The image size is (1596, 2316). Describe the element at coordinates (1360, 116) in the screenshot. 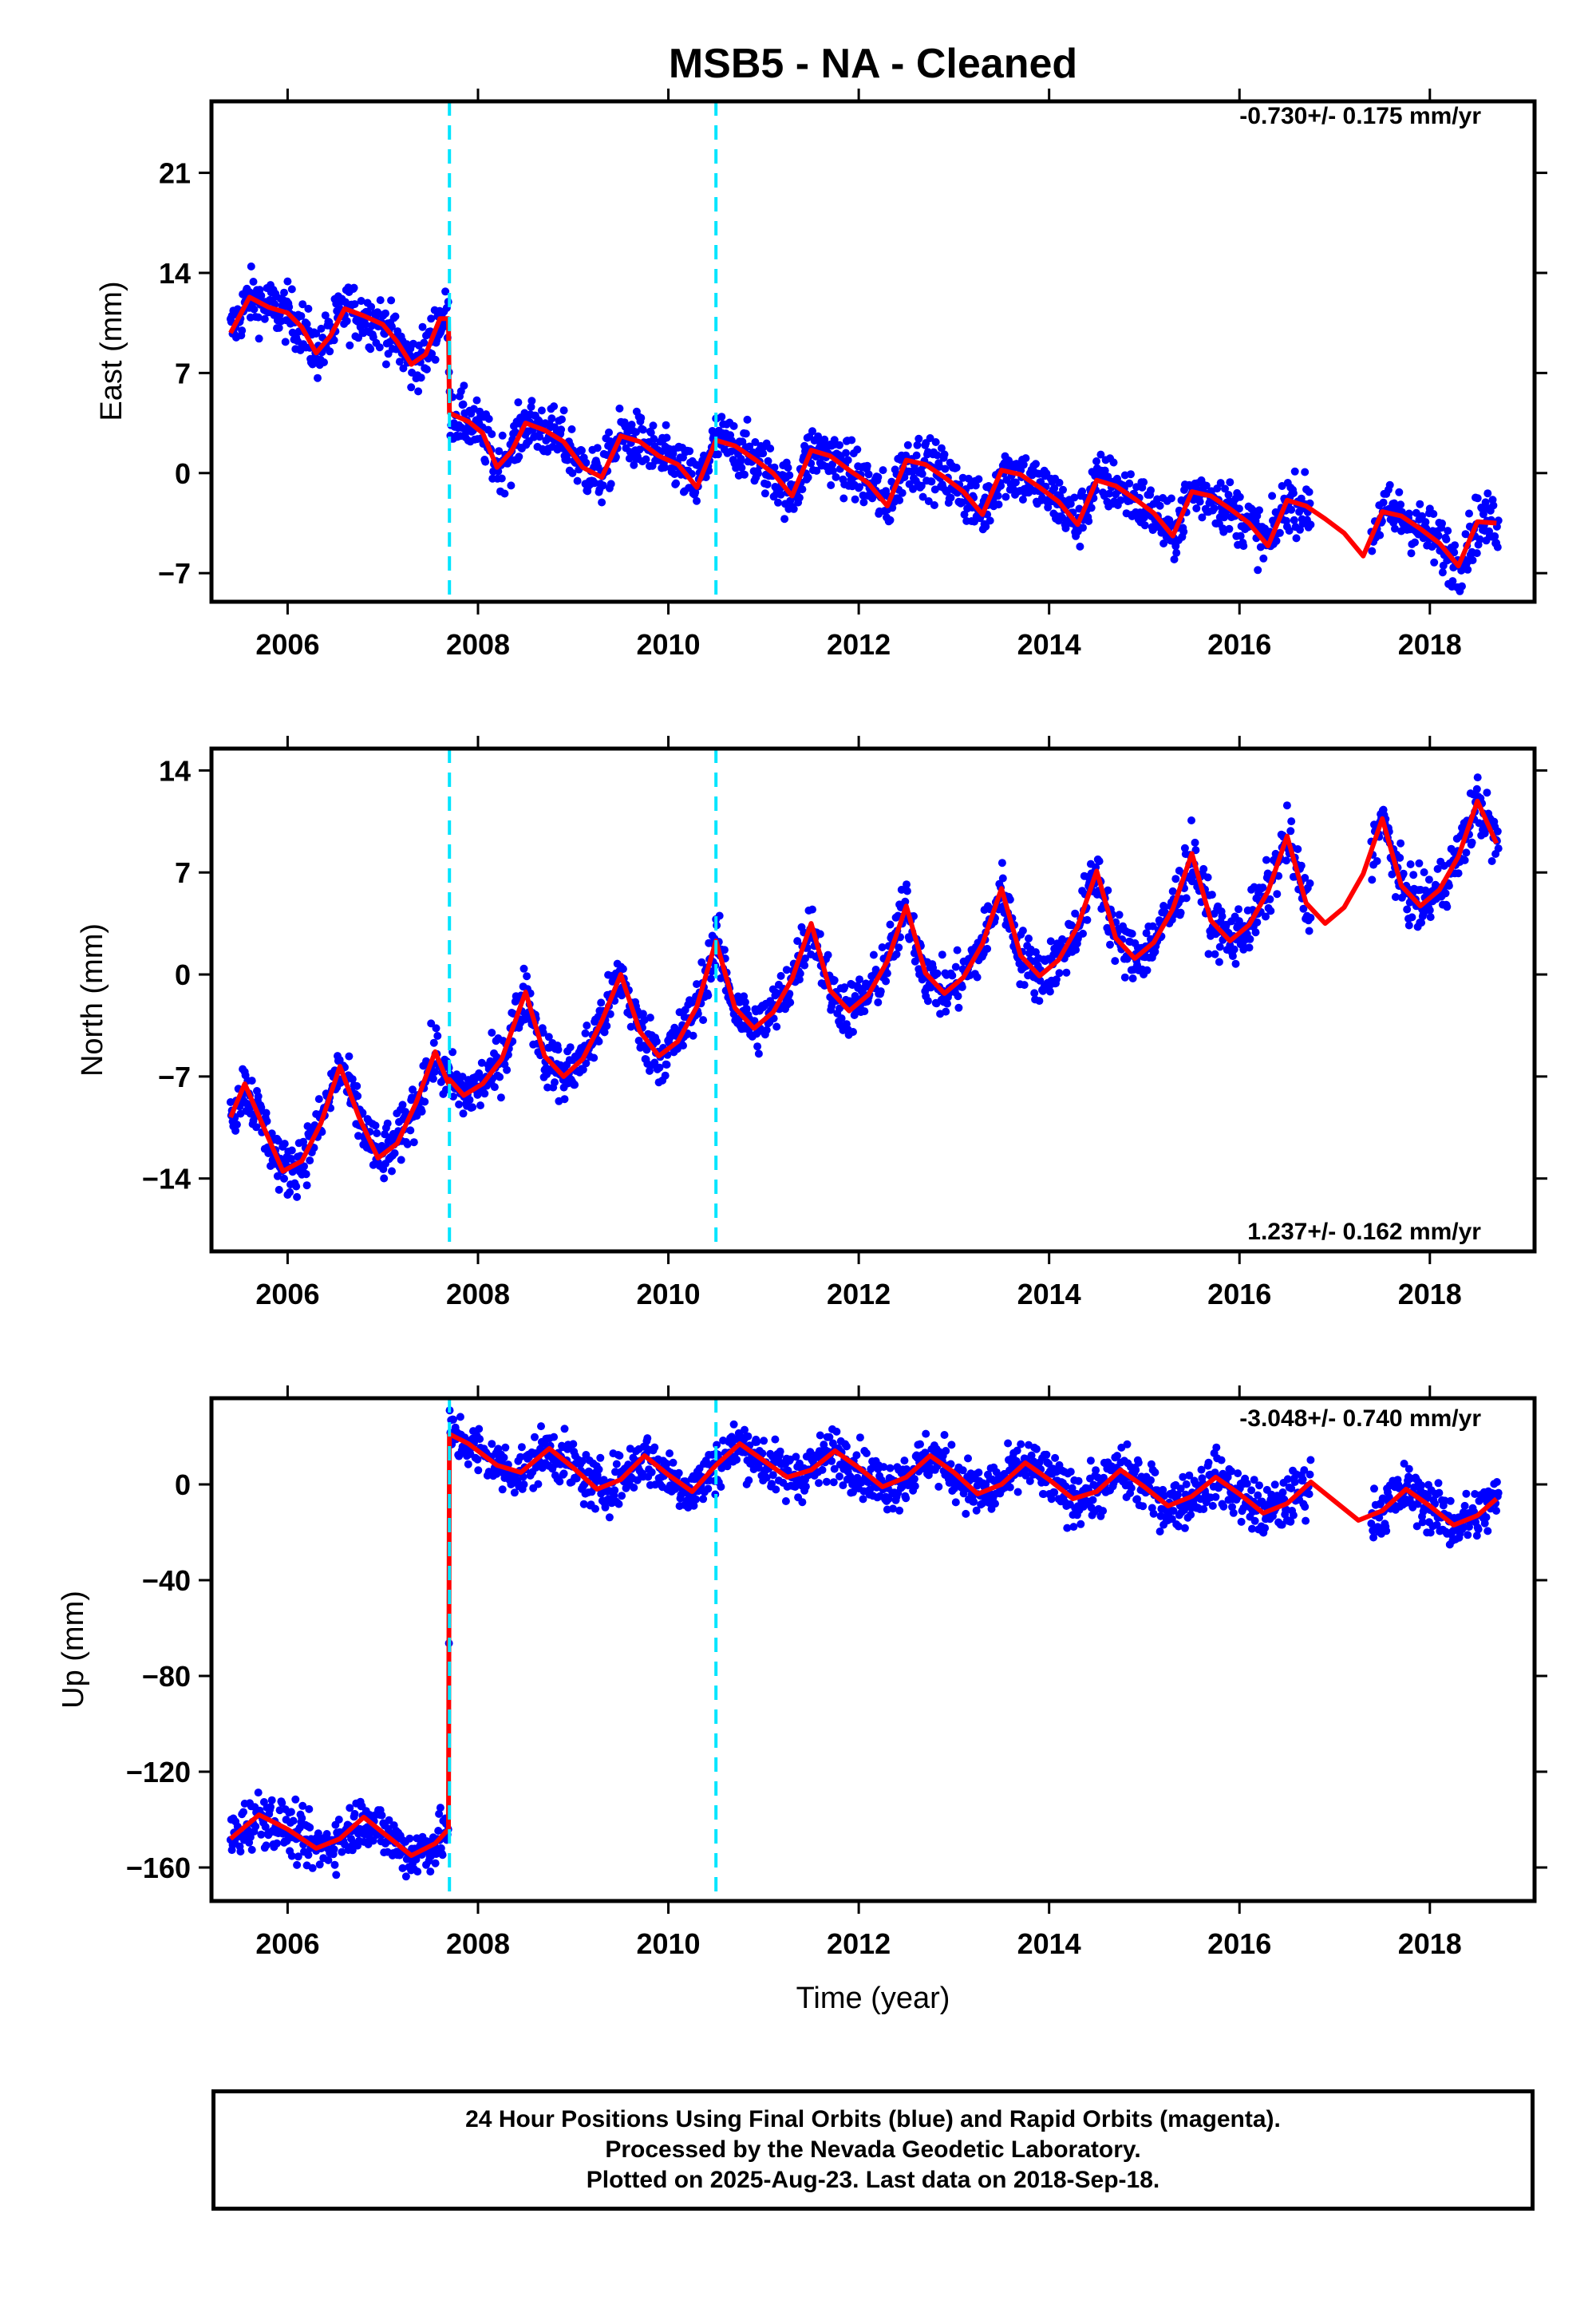

I see `east-rate-label: -0.730+/- 0.175 mm/yr` at that location.